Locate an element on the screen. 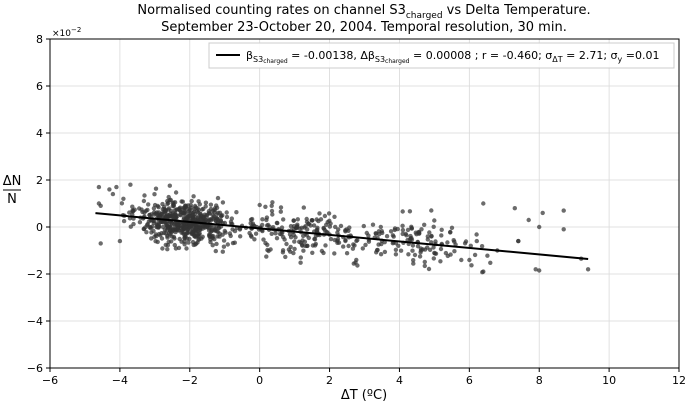  legend-box is located at coordinates (441, 55).